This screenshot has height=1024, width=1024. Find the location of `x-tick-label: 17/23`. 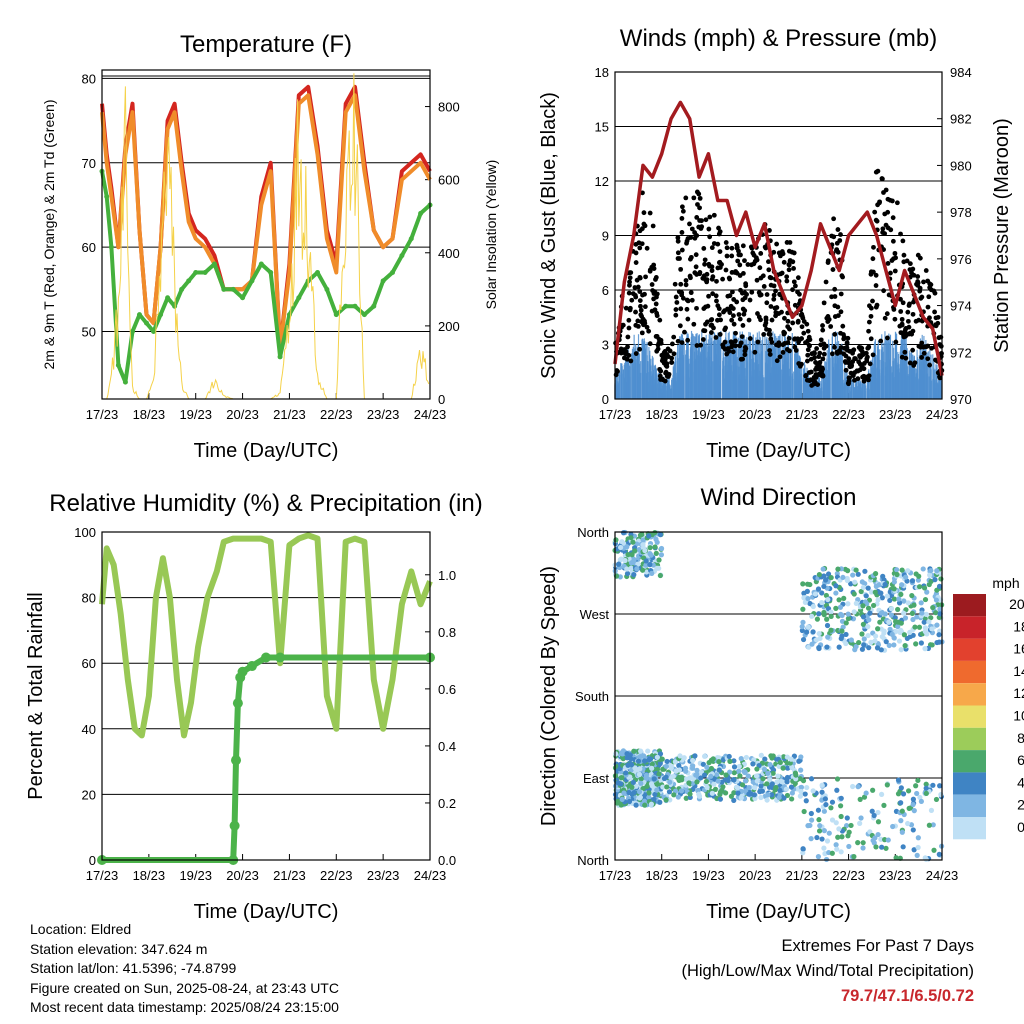

x-tick-label: 17/23 is located at coordinates (615, 414).